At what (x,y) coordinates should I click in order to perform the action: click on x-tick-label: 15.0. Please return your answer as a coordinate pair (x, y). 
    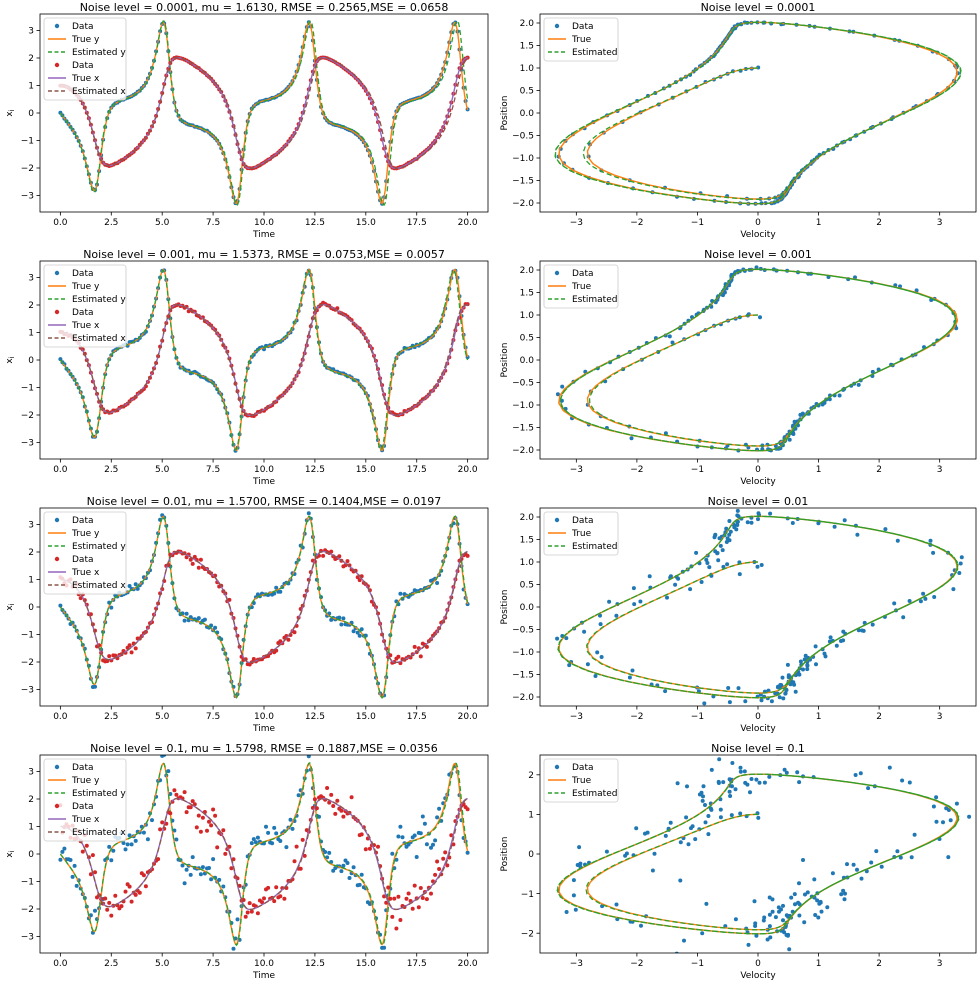
    Looking at the image, I should click on (366, 717).